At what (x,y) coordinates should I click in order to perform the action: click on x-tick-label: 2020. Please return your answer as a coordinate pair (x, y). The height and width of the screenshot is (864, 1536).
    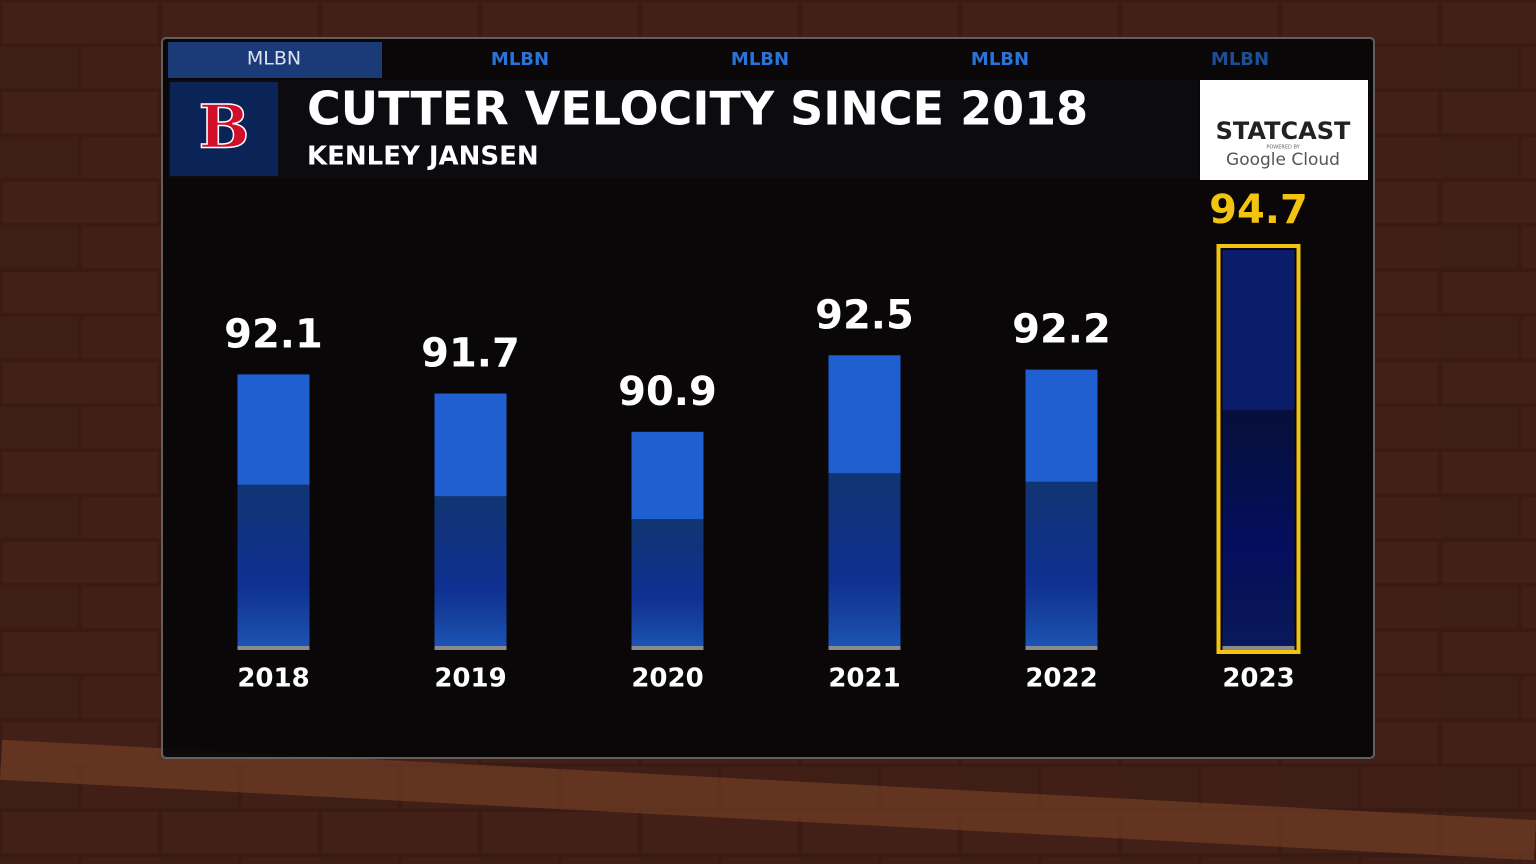
    Looking at the image, I should click on (667, 679).